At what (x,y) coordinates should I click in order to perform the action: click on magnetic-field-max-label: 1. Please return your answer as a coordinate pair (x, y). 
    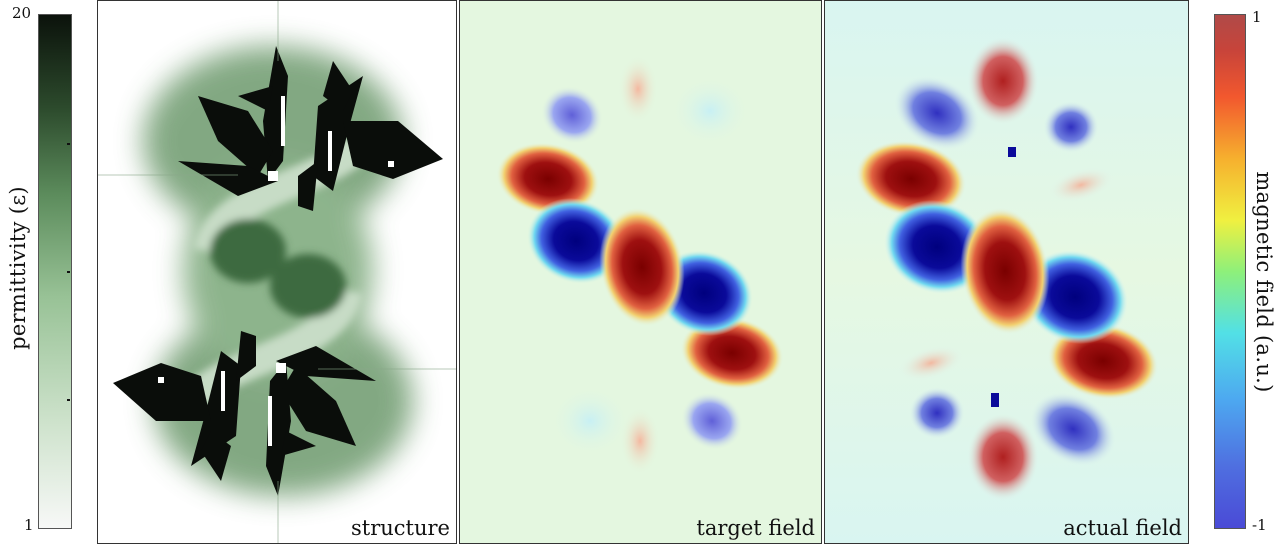
    Looking at the image, I should click on (1257, 17).